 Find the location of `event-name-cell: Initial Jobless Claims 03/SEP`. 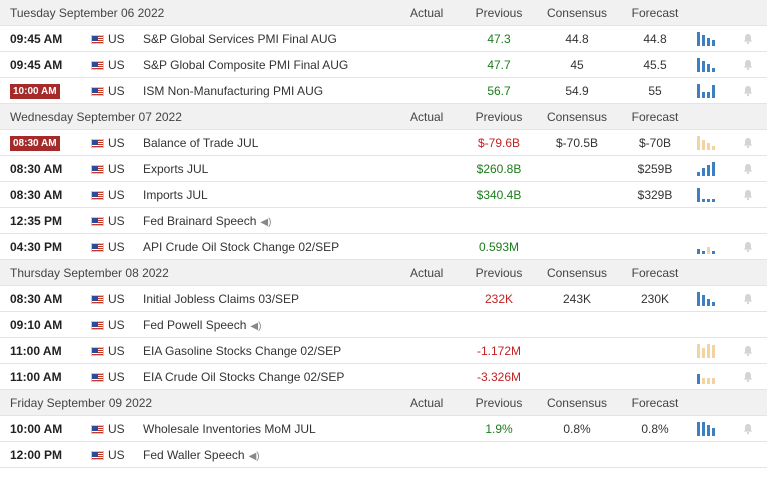

event-name-cell: Initial Jobless Claims 03/SEP is located at coordinates (221, 299).